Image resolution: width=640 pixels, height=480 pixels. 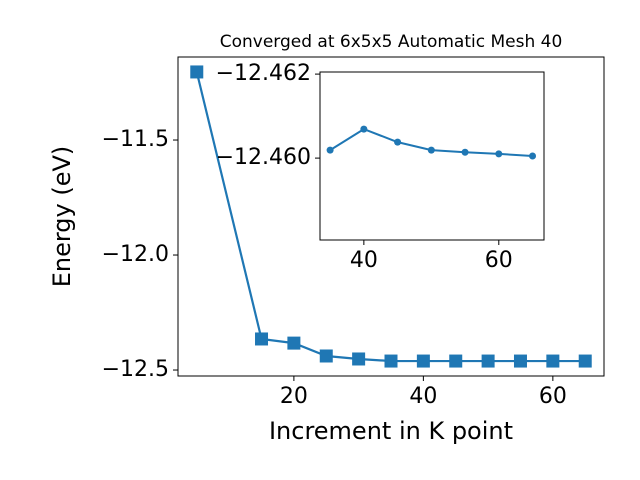 I want to click on y-tick-label: −12.462, so click(x=263, y=73).